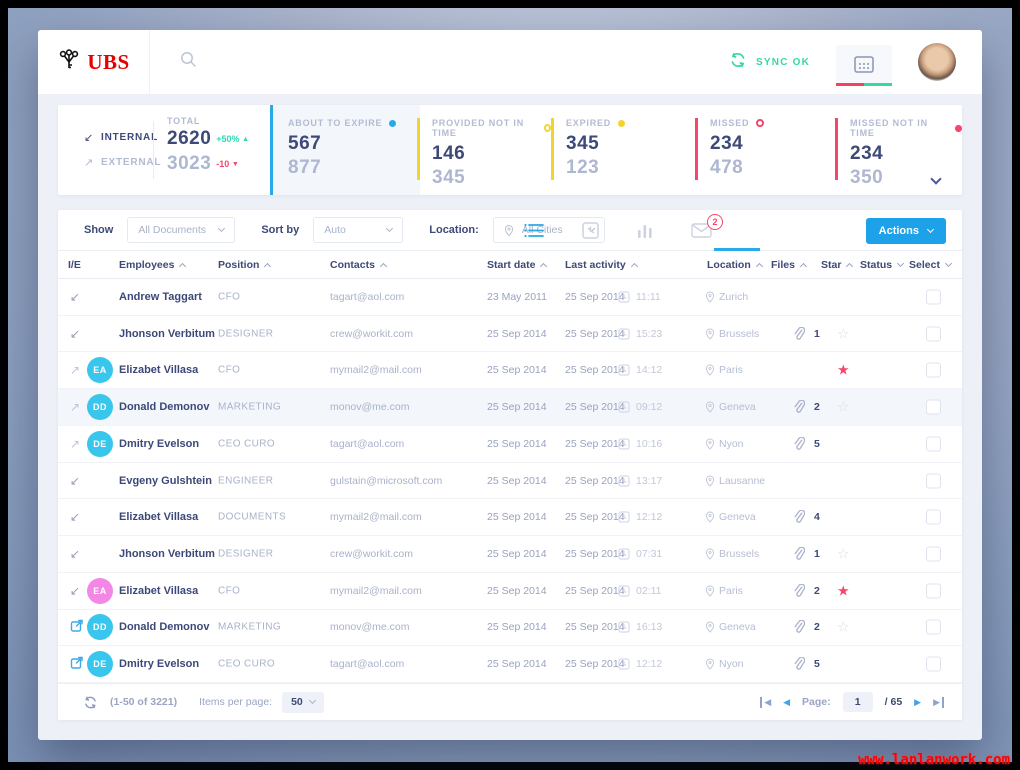  Describe the element at coordinates (765, 150) in the screenshot. I see `stat-card: MISSED 234 478` at that location.